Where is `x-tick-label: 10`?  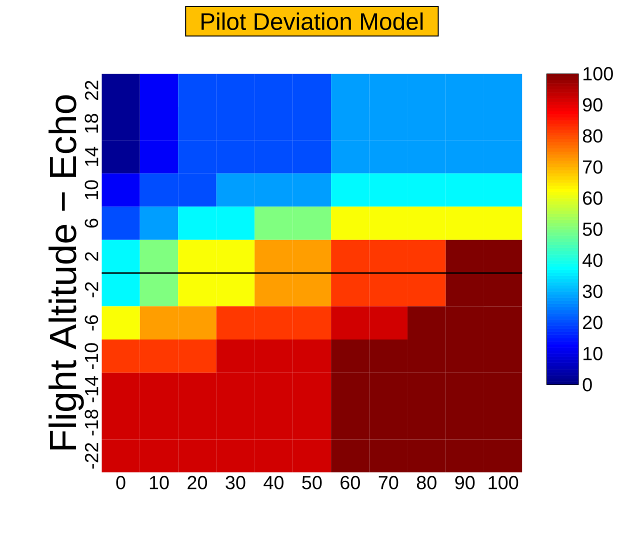
x-tick-label: 10 is located at coordinates (159, 483).